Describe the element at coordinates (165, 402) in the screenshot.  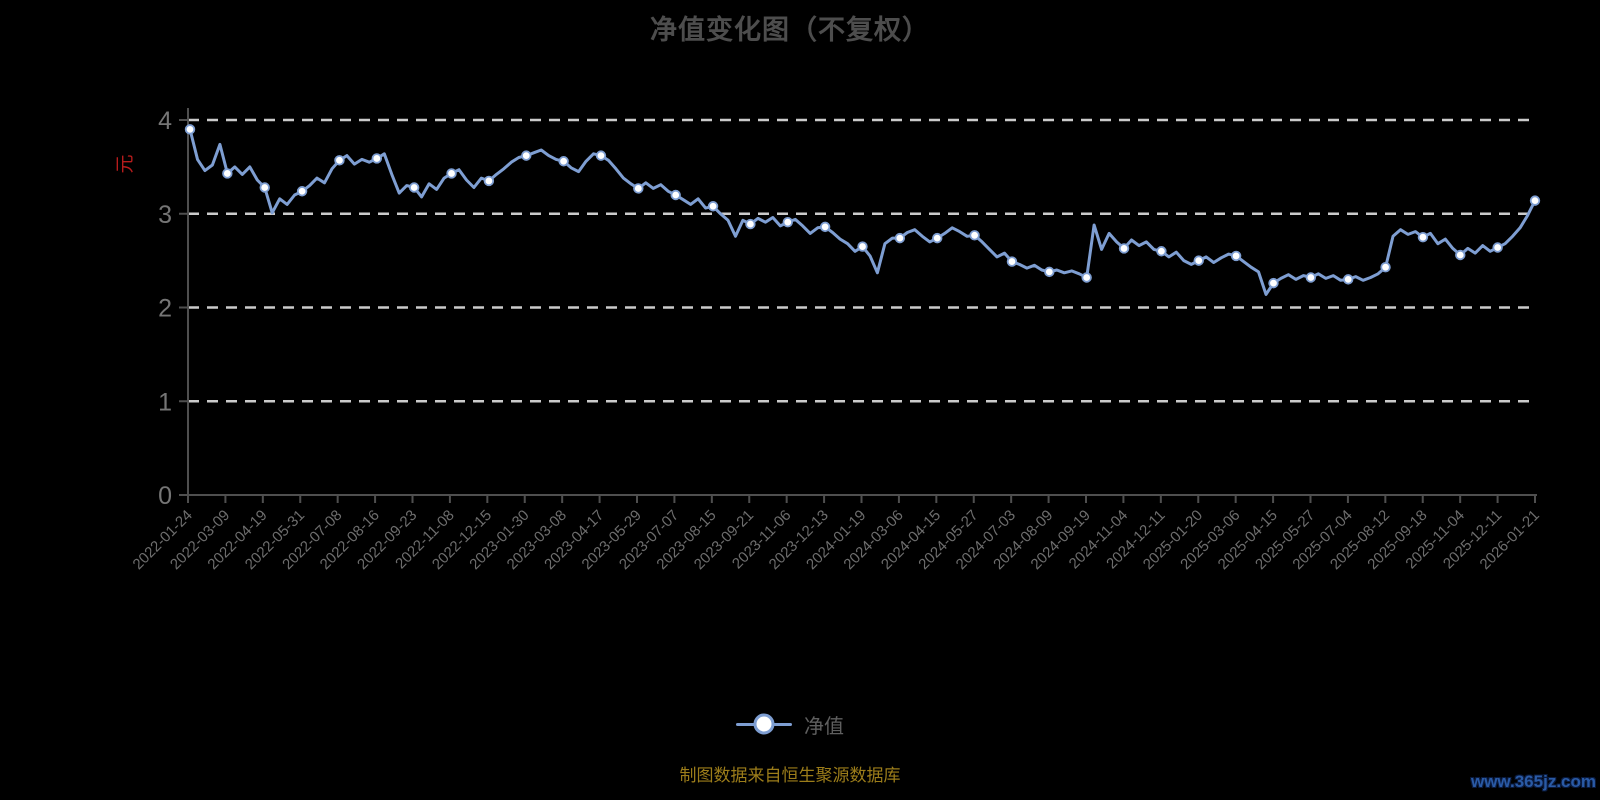
I see `y-tick-label: 1` at that location.